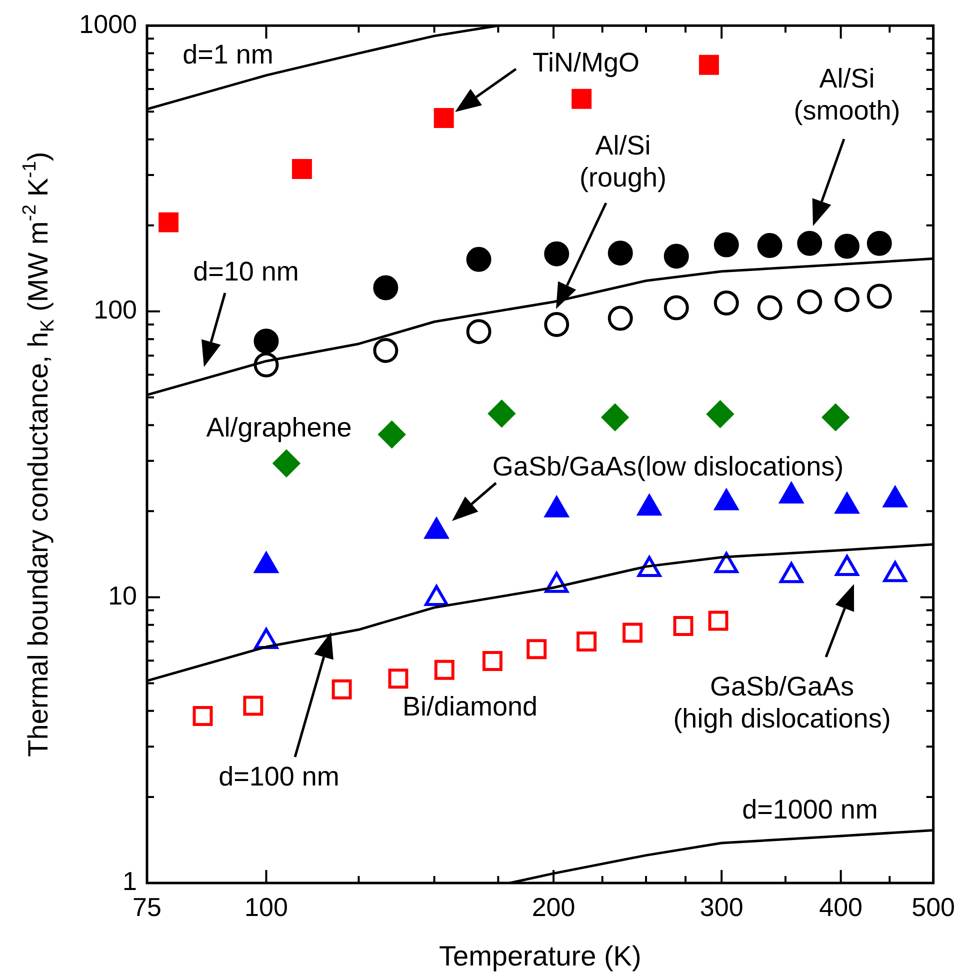 This screenshot has height=978, width=965. I want to click on annotation: Al/Si (rough), so click(623, 161).